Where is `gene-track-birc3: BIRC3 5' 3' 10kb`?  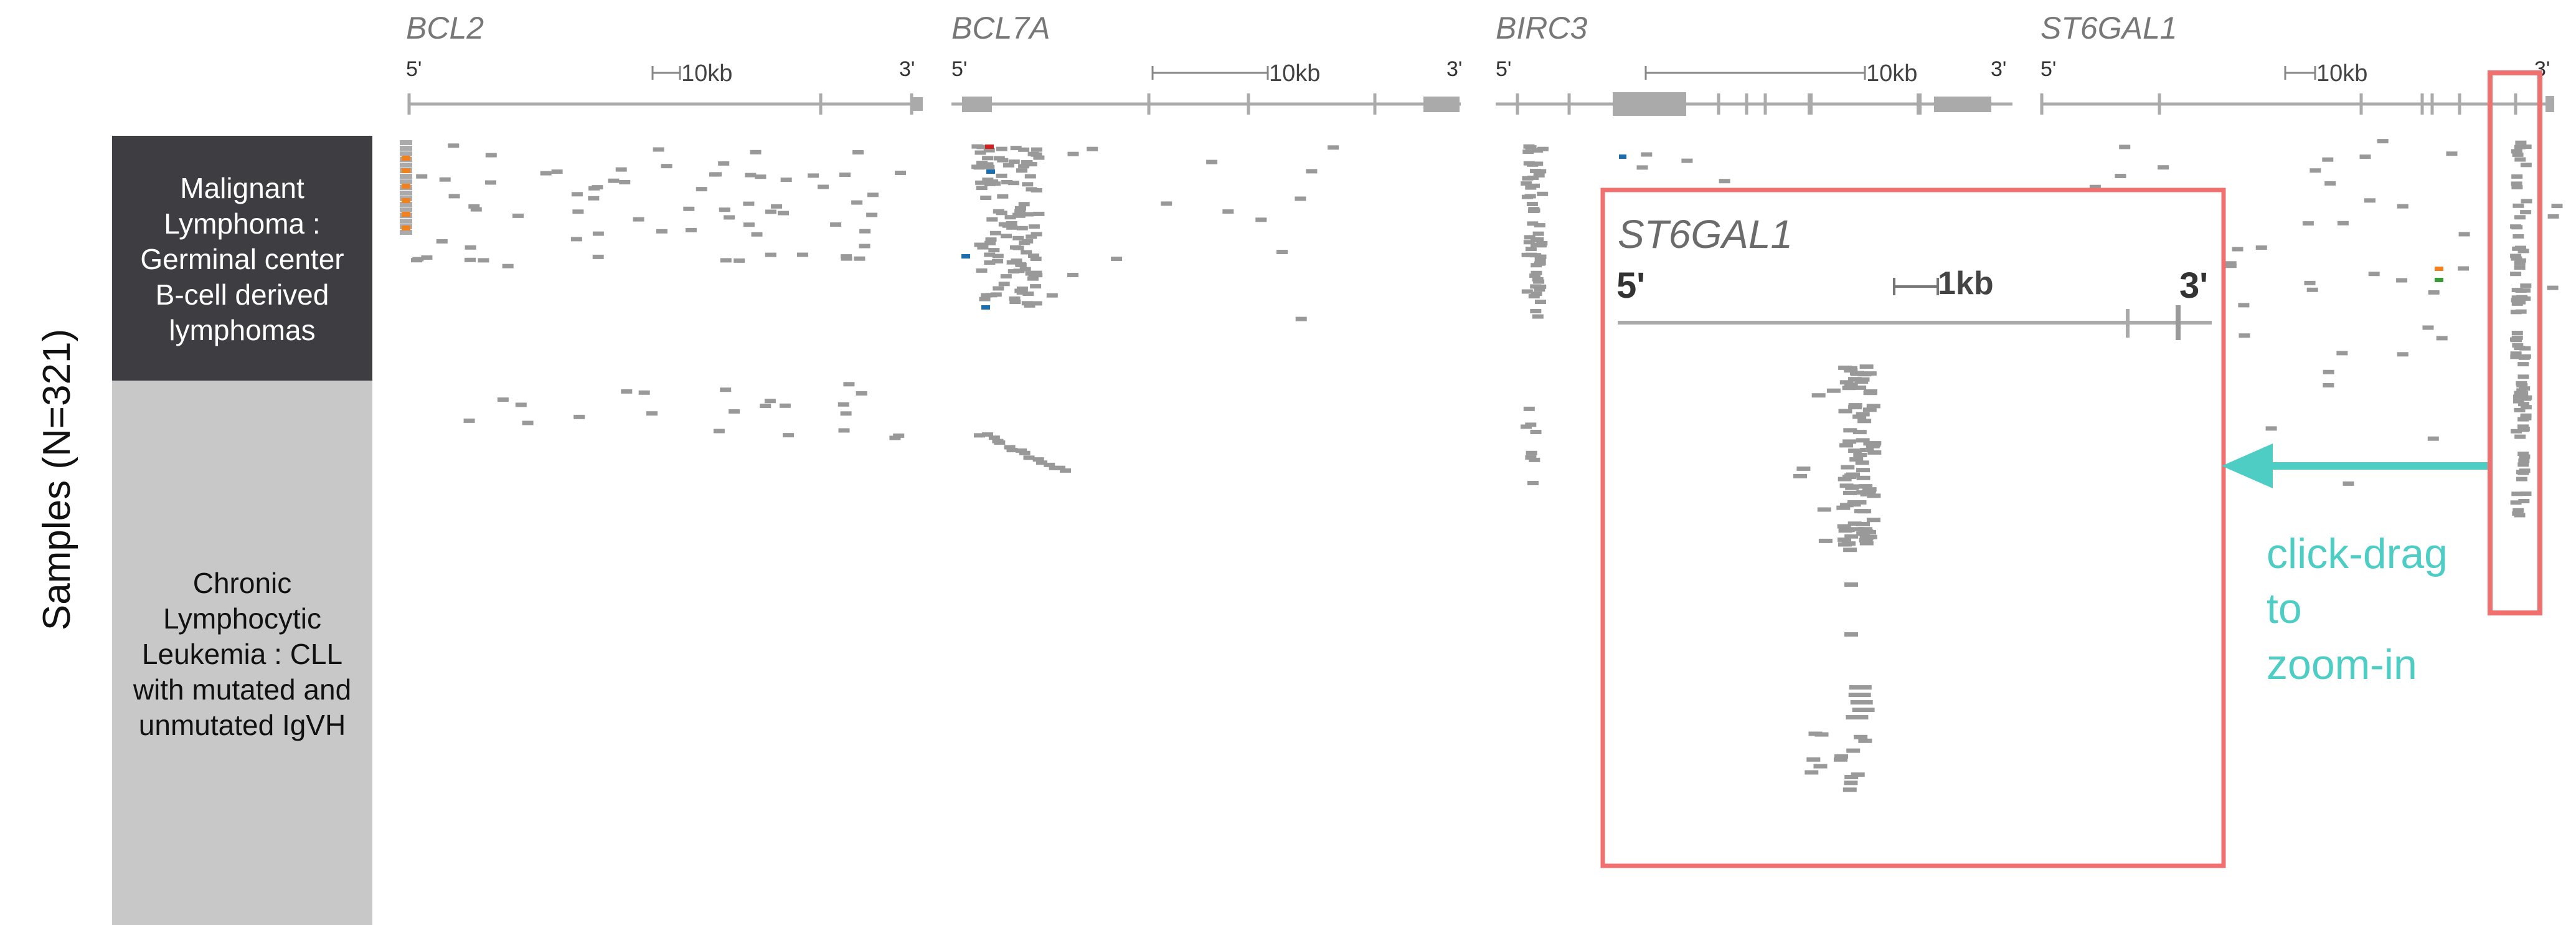
gene-track-birc3: BIRC3 5' 3' 10kb is located at coordinates (1754, 64).